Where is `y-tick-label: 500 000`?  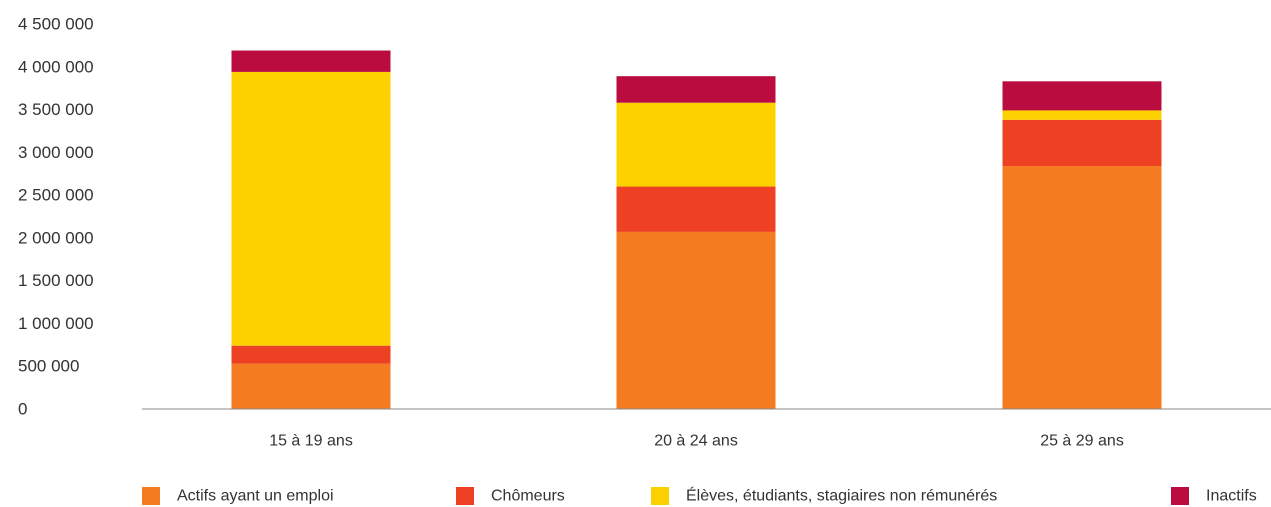 y-tick-label: 500 000 is located at coordinates (48, 366).